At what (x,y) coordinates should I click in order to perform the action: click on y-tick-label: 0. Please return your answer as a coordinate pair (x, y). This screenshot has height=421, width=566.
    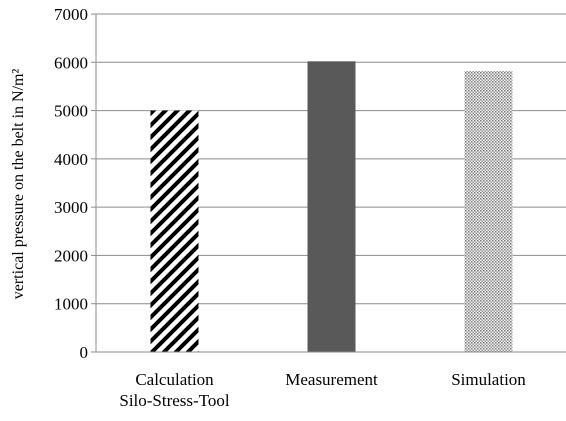
    Looking at the image, I should click on (84, 352).